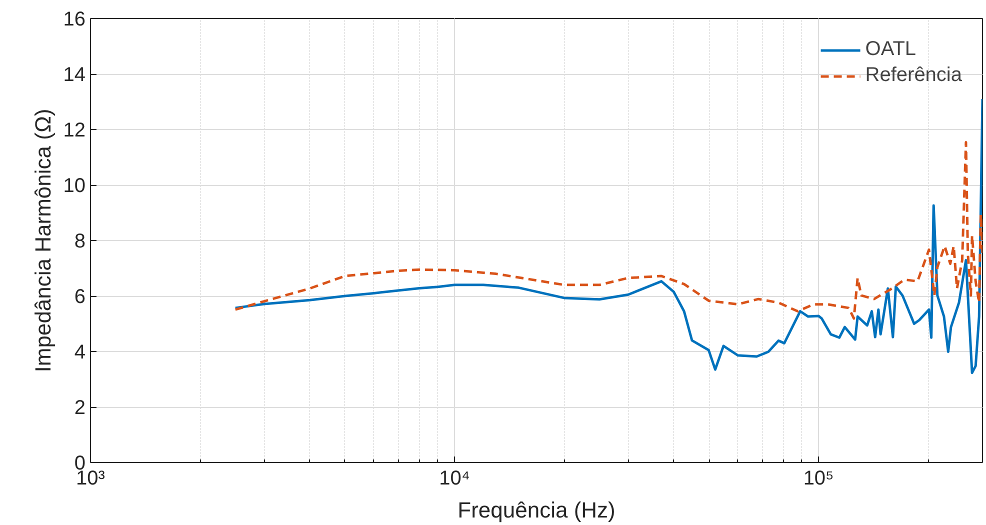  What do you see at coordinates (74, 186) in the screenshot?
I see `y-tick-label: 10` at bounding box center [74, 186].